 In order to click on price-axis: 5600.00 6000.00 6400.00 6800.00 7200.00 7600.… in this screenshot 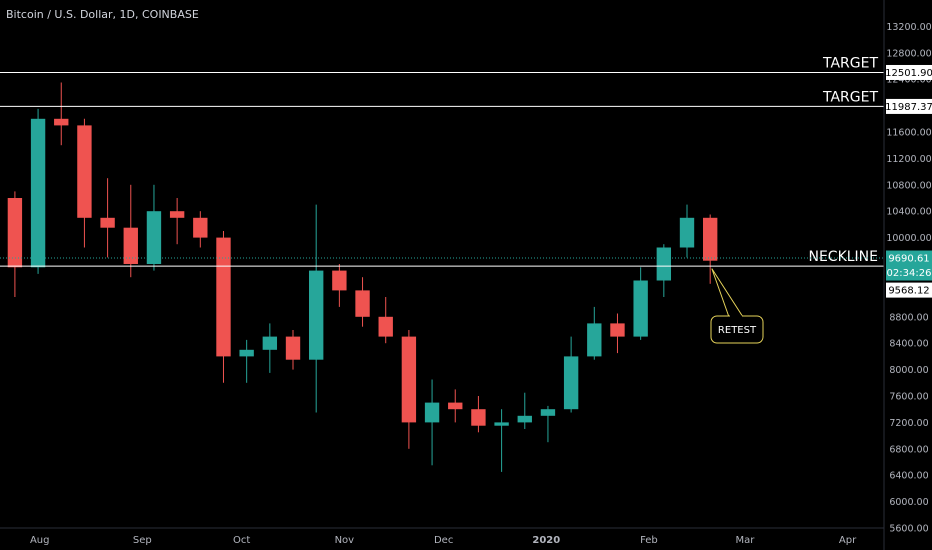, I will do `click(908, 278)`.